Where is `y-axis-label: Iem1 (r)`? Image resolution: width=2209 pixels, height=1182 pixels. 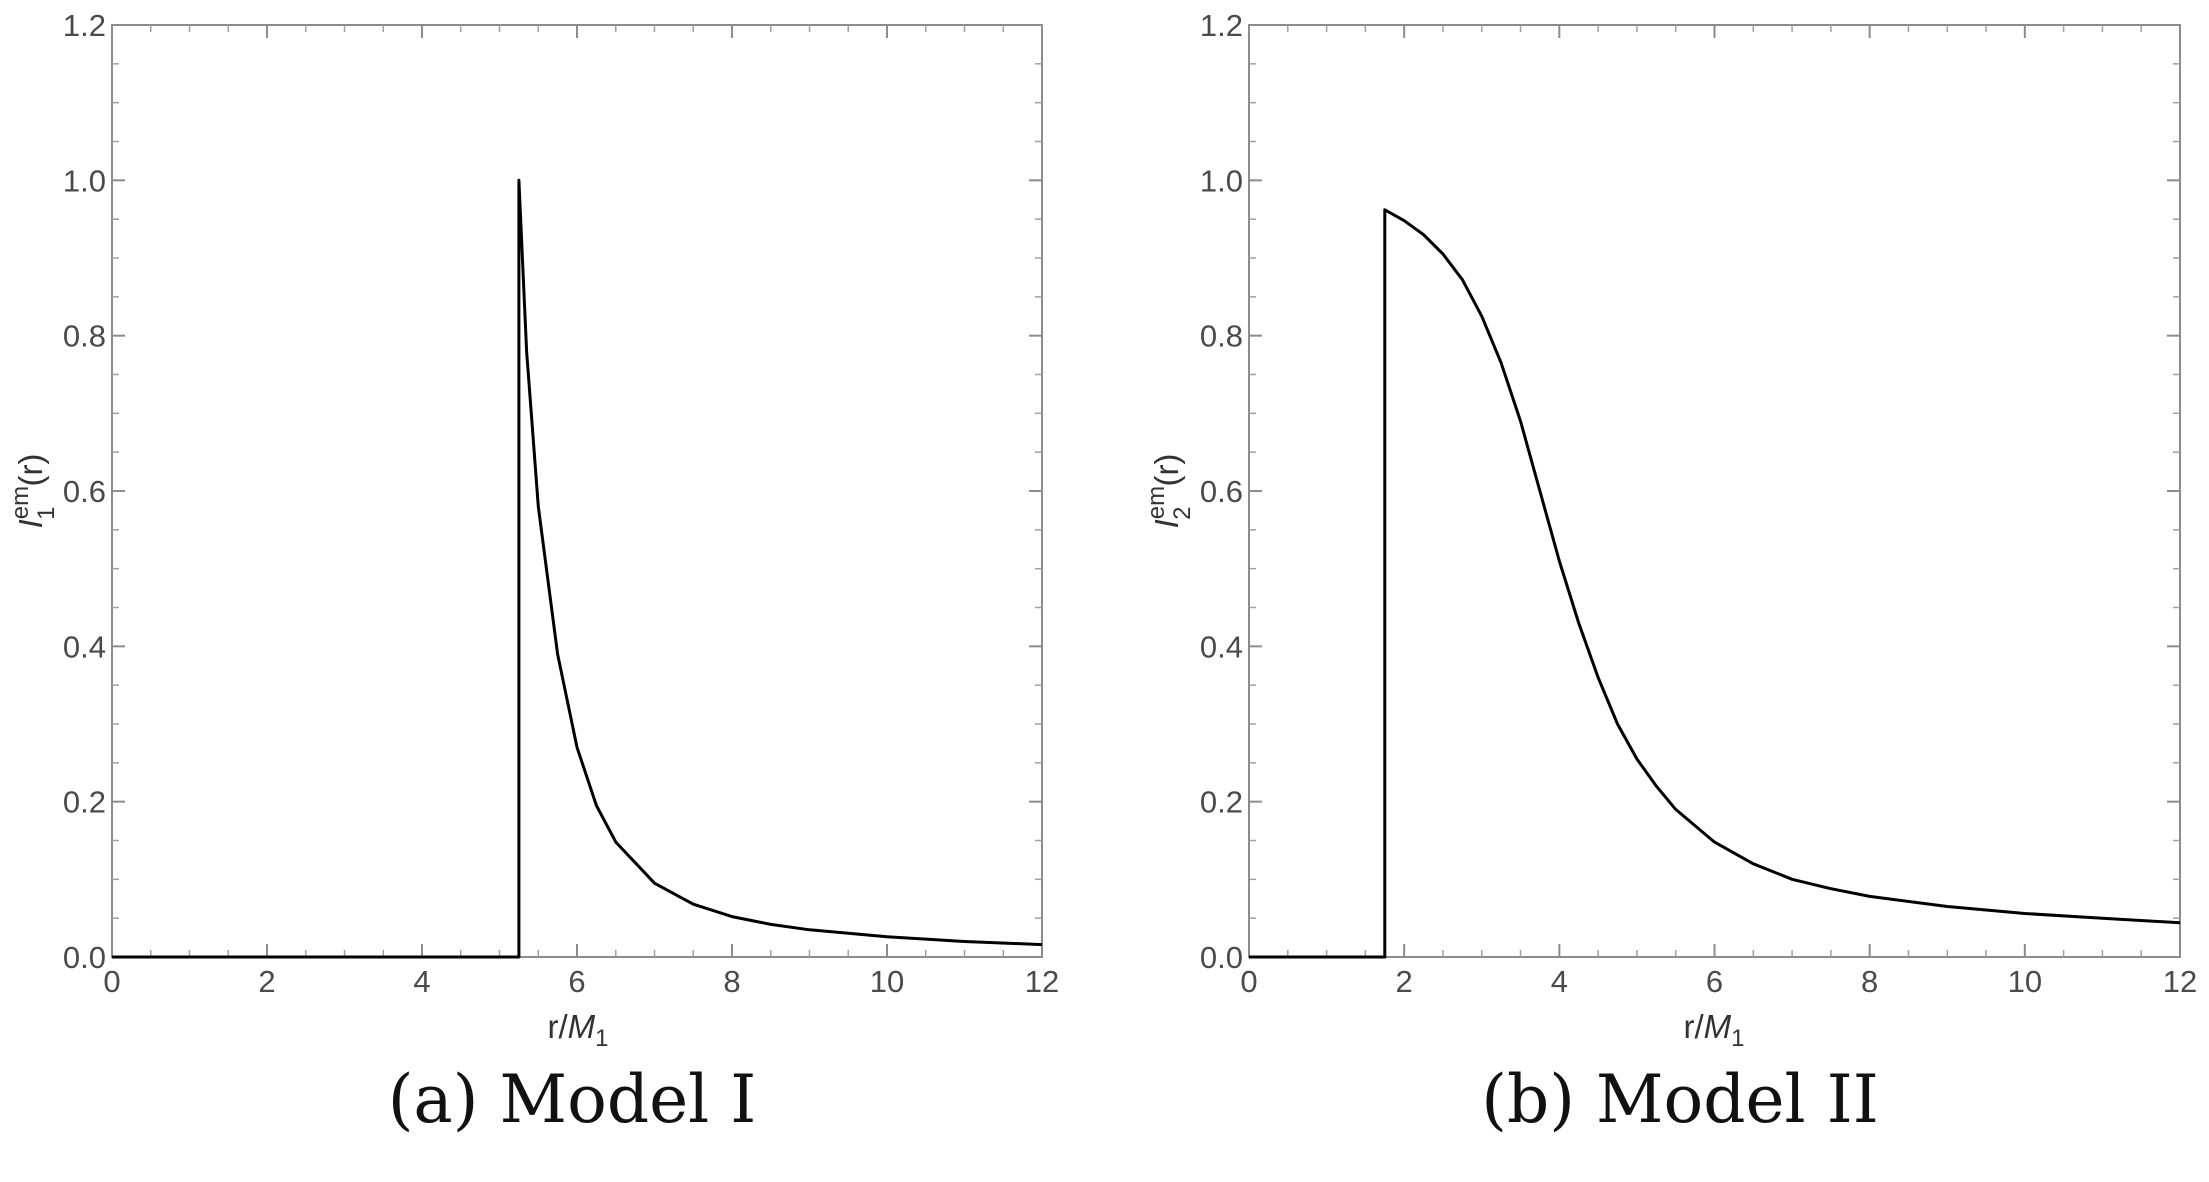 y-axis-label: Iem1 (r) is located at coordinates (33, 491).